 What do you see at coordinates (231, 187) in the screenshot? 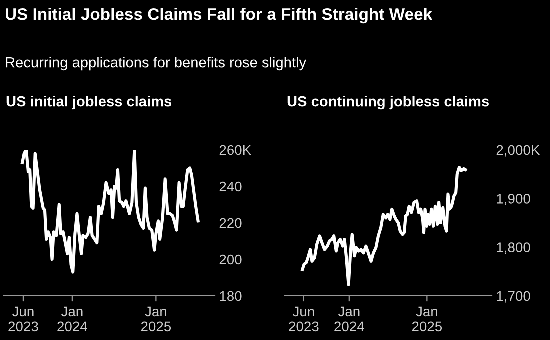
I see `y-tick-label: 240` at bounding box center [231, 187].